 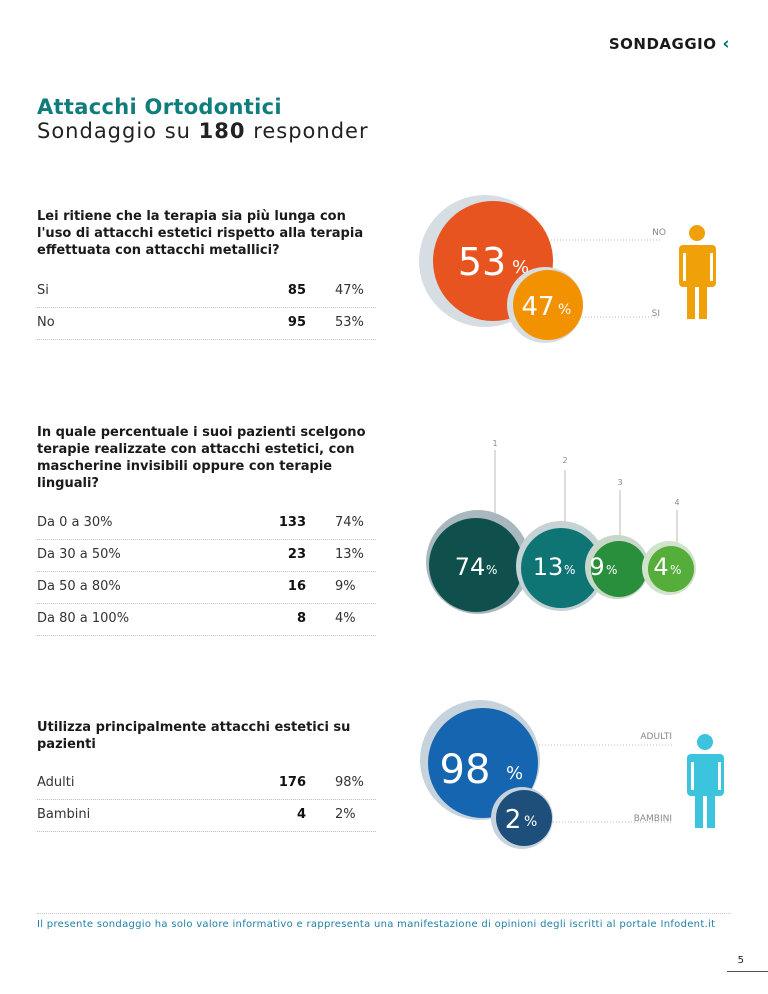 I want to click on row-percent: 9%, so click(x=345, y=586).